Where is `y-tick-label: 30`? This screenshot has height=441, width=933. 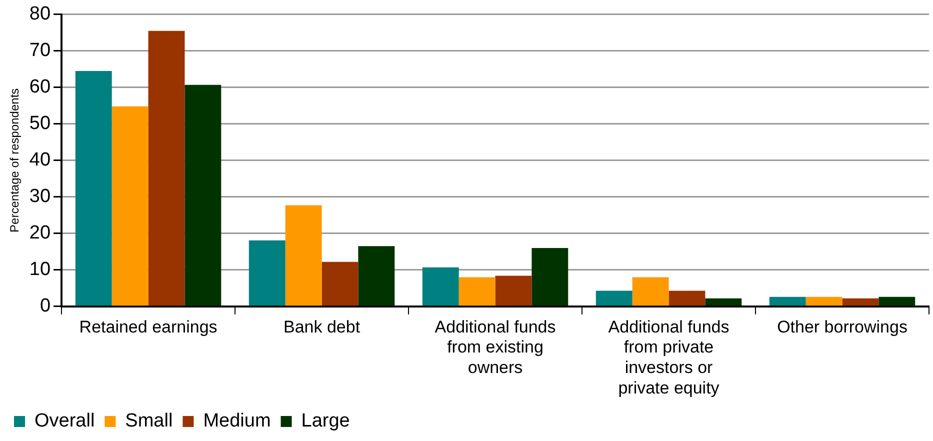 y-tick-label: 30 is located at coordinates (40, 197).